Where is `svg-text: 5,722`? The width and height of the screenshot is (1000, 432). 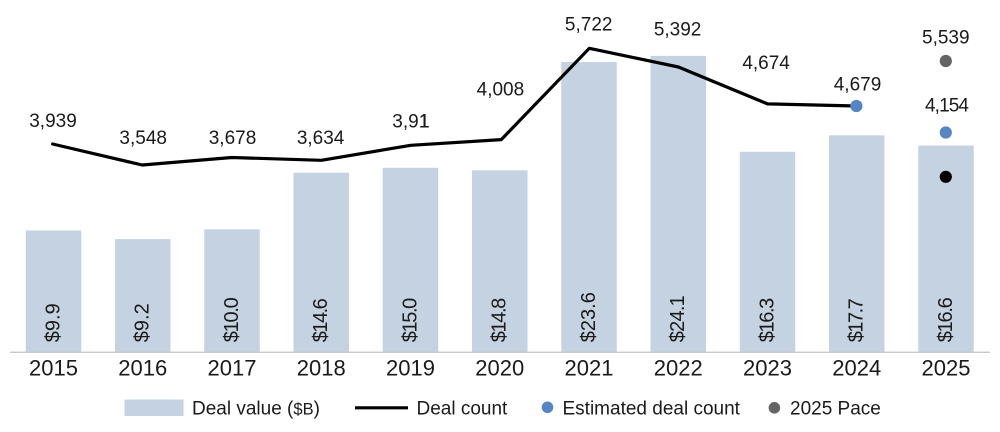 svg-text: 5,722 is located at coordinates (589, 25).